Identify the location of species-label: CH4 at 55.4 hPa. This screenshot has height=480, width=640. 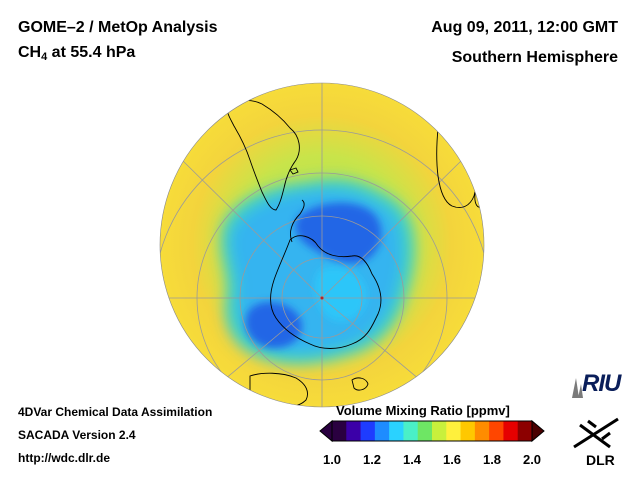
(76, 53).